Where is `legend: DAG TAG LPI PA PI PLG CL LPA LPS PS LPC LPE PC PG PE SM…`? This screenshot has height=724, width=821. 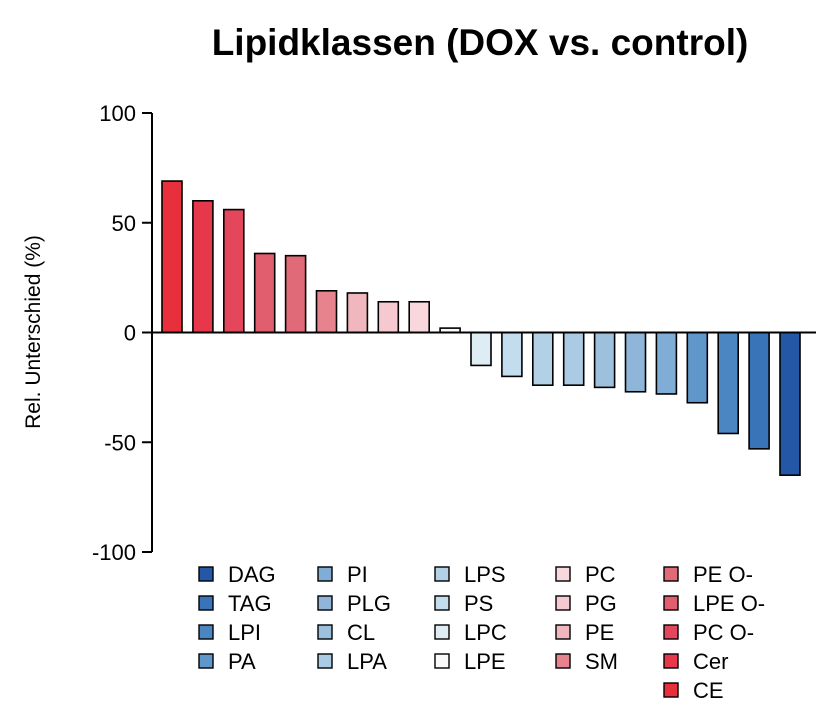
legend: DAG TAG LPI PA PI PLG CL LPA LPS PS LPC LPE PC PG PE SM… is located at coordinates (481, 632).